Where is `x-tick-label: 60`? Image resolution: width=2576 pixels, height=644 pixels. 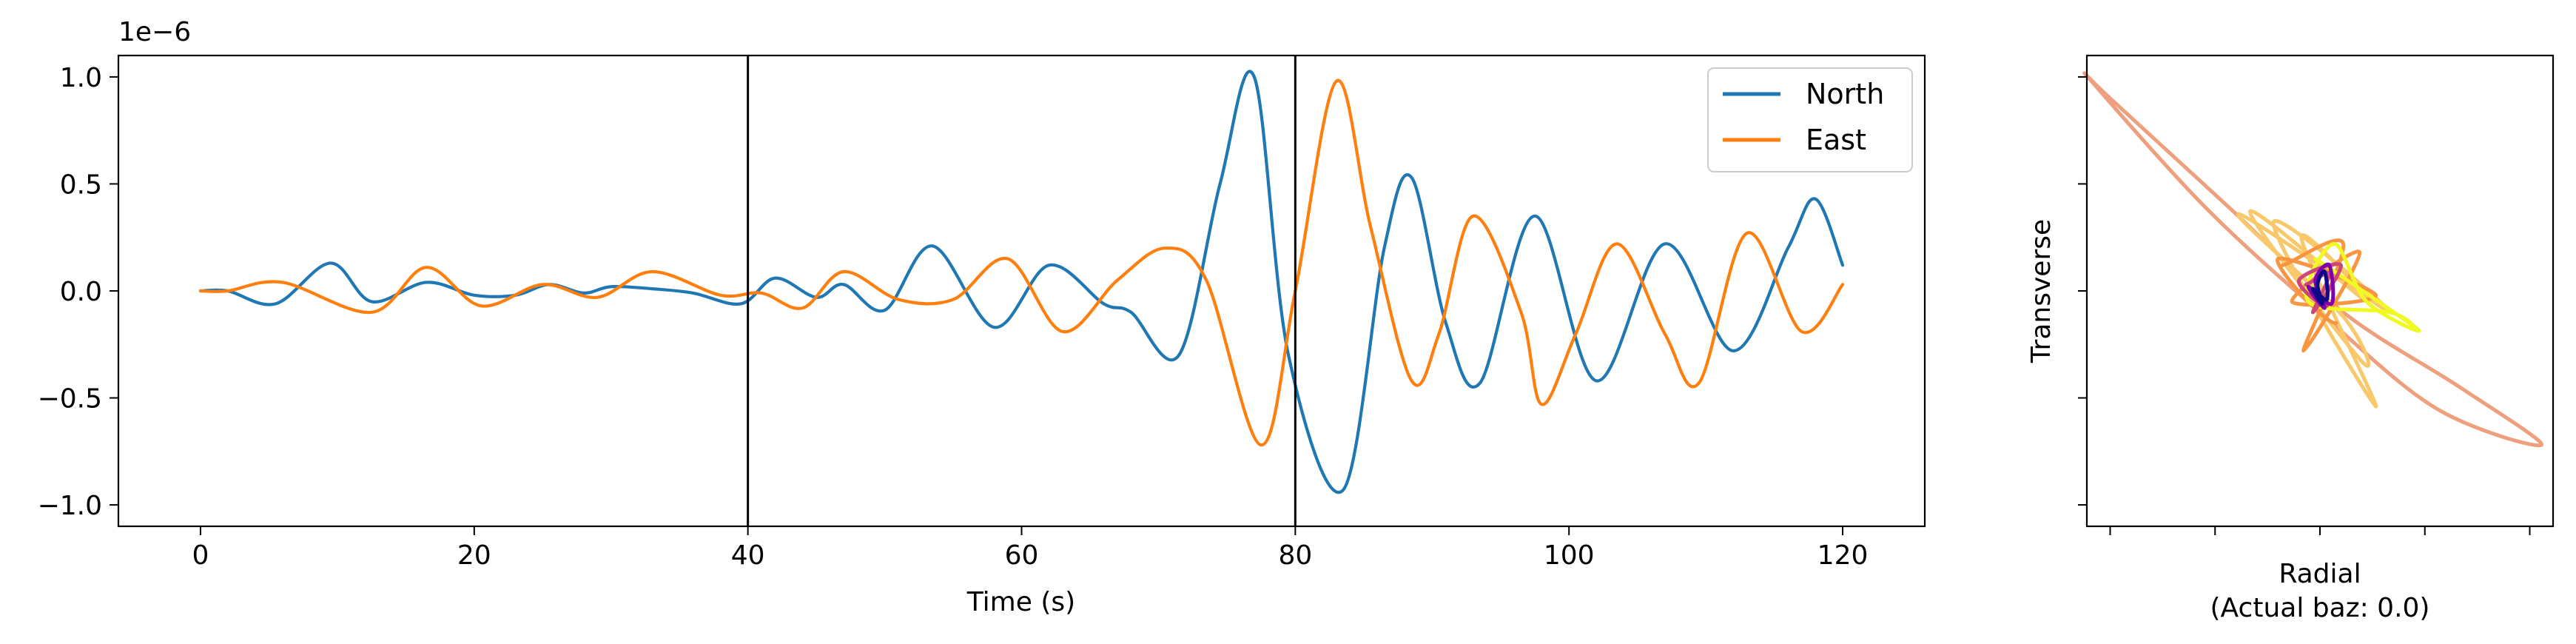 x-tick-label: 60 is located at coordinates (1022, 555).